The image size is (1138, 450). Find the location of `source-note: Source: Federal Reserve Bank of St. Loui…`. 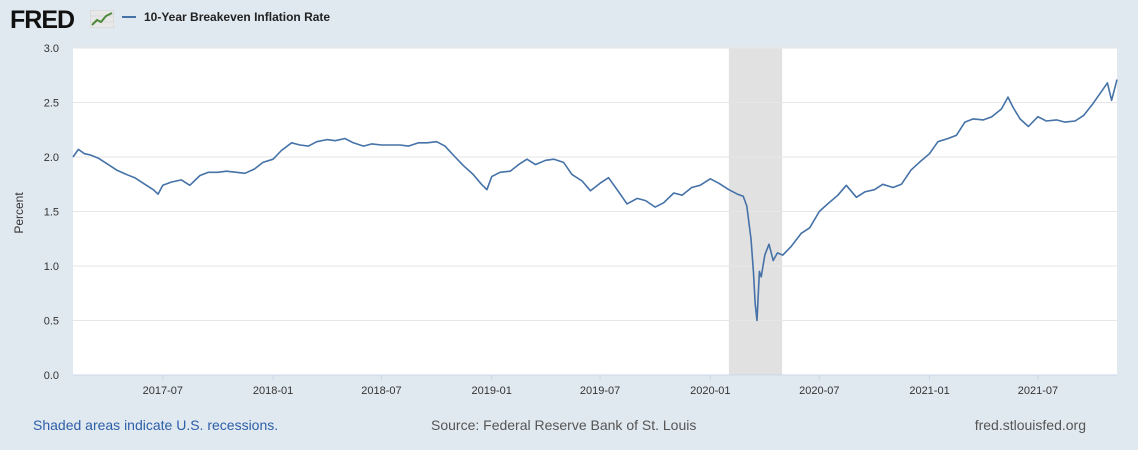

source-note: Source: Federal Reserve Bank of St. Loui… is located at coordinates (564, 425).